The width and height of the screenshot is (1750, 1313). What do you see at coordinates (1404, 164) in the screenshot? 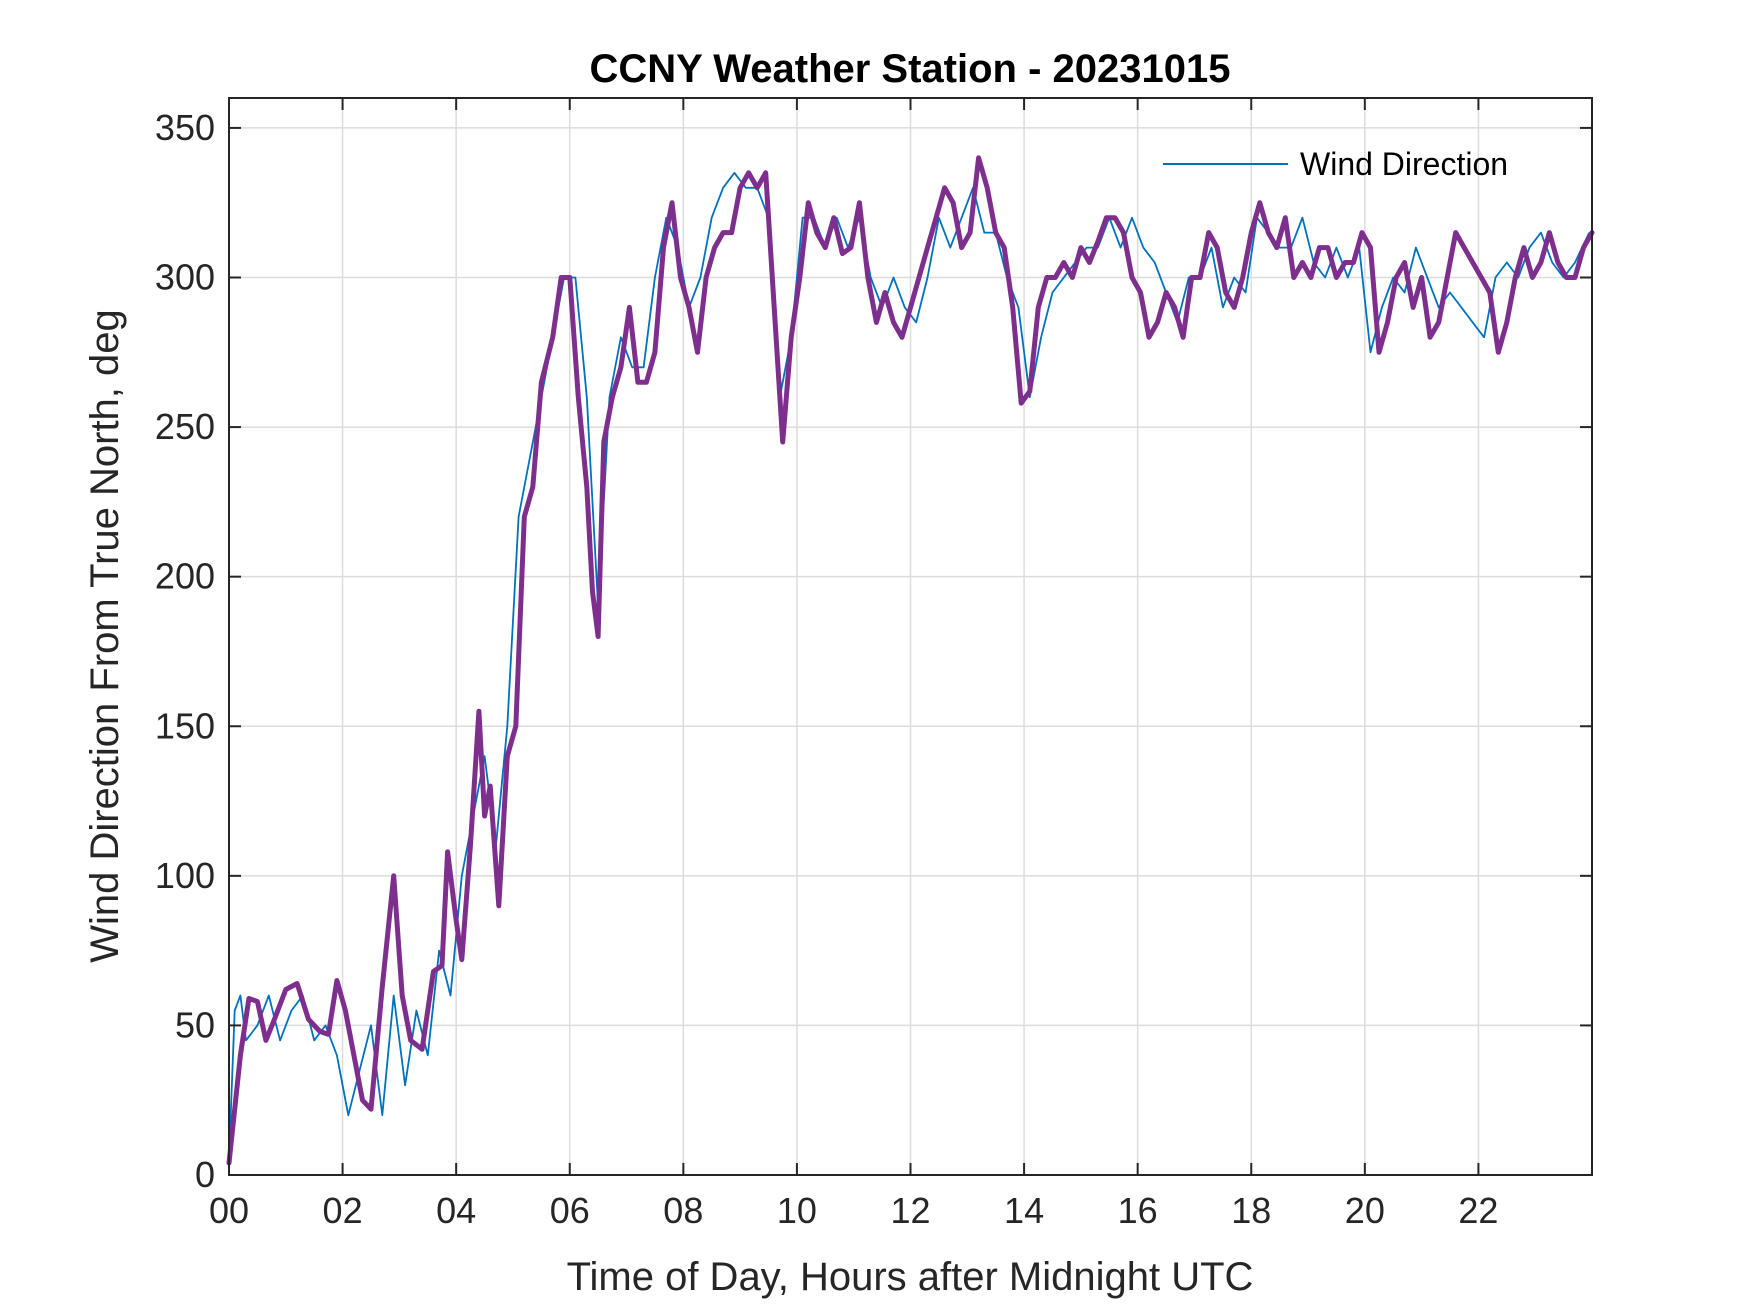
I see `legend-label-wind-direction: Wind Direction` at bounding box center [1404, 164].